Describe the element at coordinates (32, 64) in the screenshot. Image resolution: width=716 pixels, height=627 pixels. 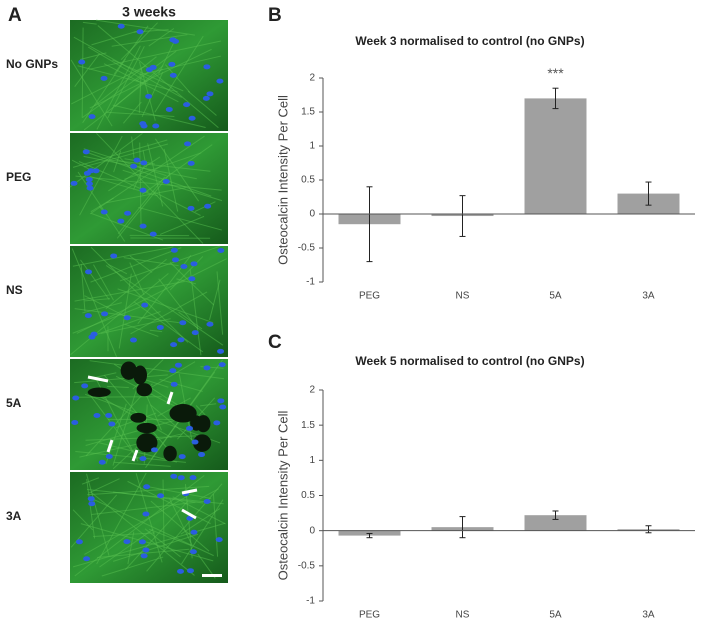
I see `row-label: No GNPs` at that location.